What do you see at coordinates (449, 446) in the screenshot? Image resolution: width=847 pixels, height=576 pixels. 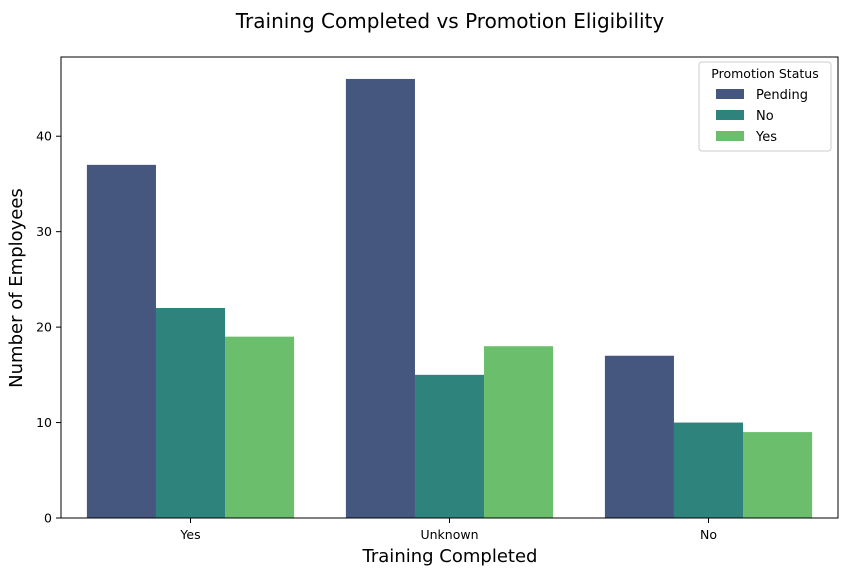 I see `bar-unknown-no` at bounding box center [449, 446].